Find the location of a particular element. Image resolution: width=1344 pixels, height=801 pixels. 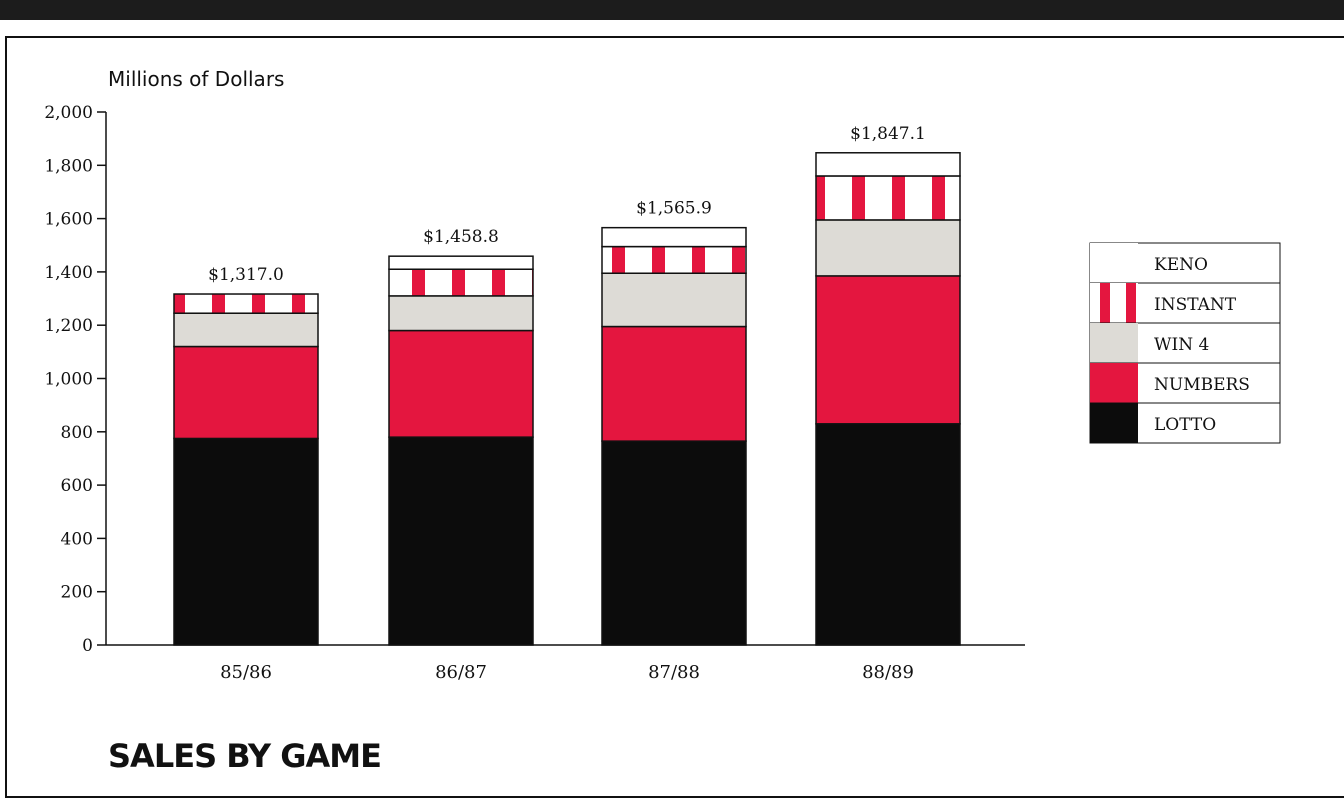

legend-swatch-win4 is located at coordinates (1114, 343).